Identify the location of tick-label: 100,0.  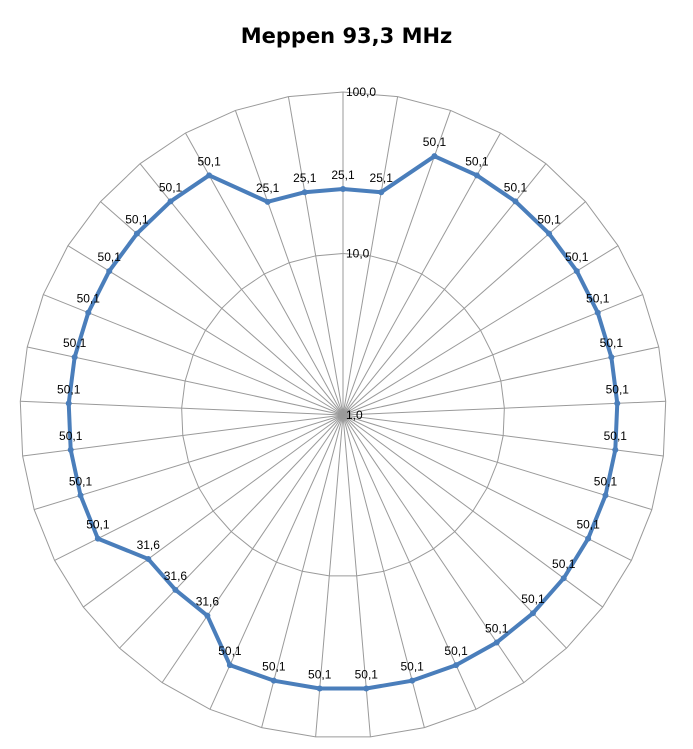
(361, 92).